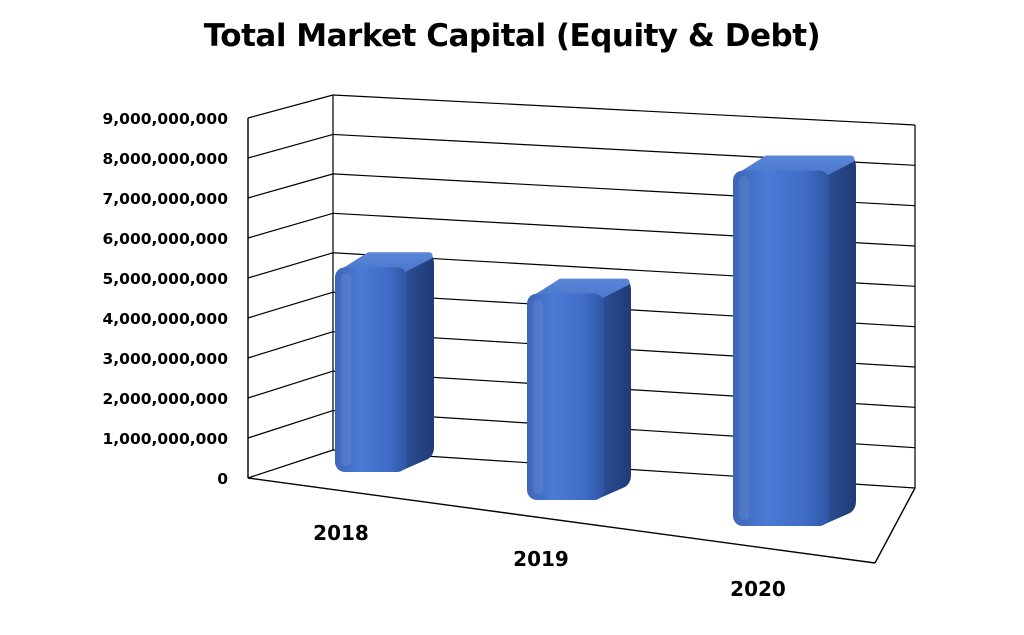 This screenshot has width=1024, height=635. I want to click on chart-title: Total Market Capital (Equity & Debt), so click(512, 36).